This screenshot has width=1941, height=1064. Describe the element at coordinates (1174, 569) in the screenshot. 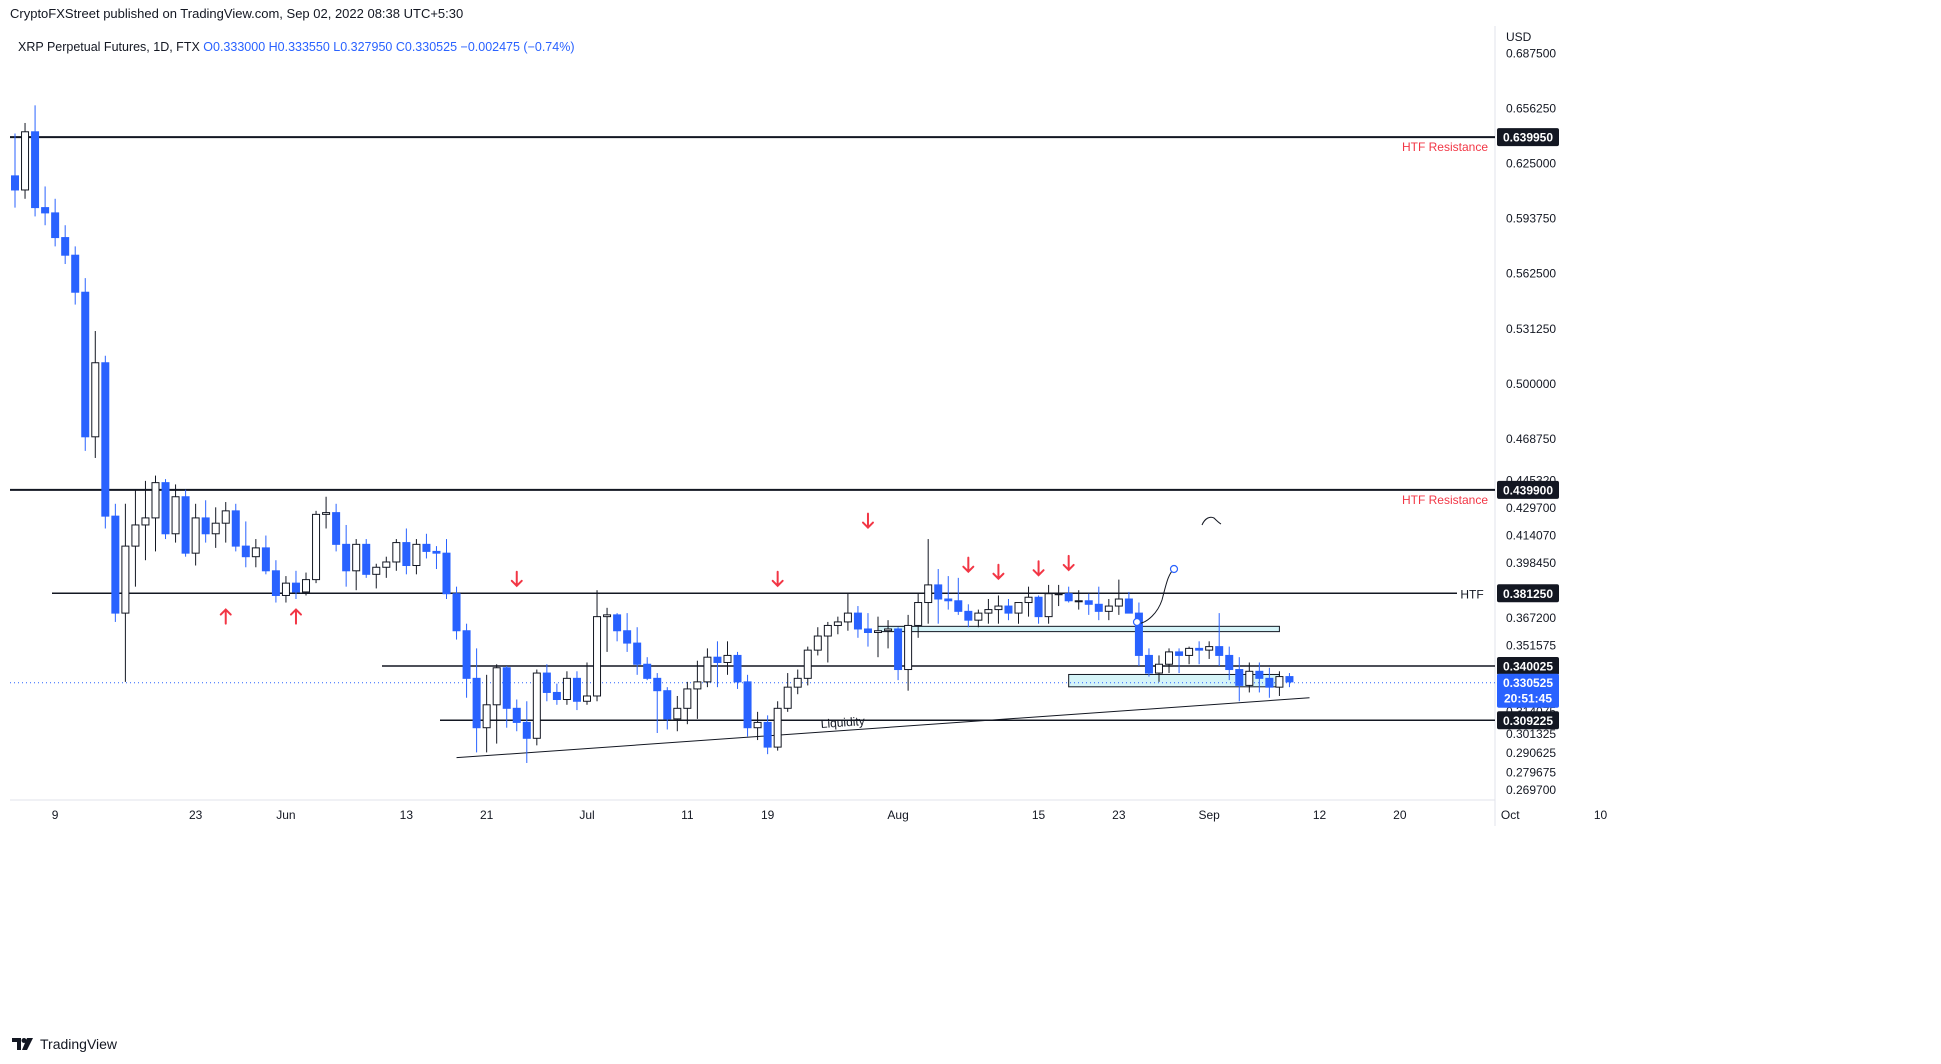

I see `projection-anchor-end` at that location.